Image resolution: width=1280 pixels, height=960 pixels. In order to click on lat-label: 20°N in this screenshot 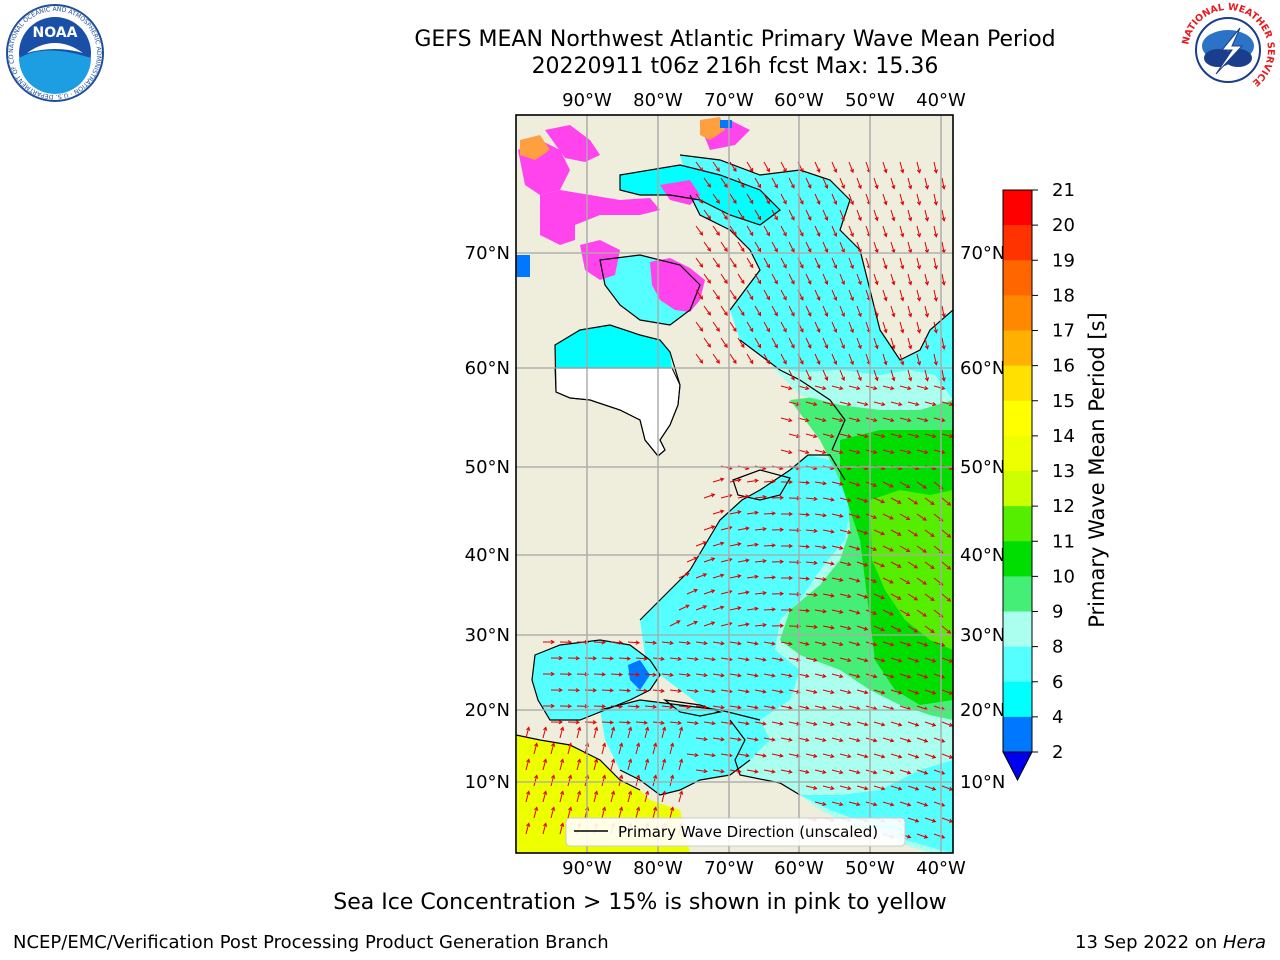, I will do `click(982, 710)`.